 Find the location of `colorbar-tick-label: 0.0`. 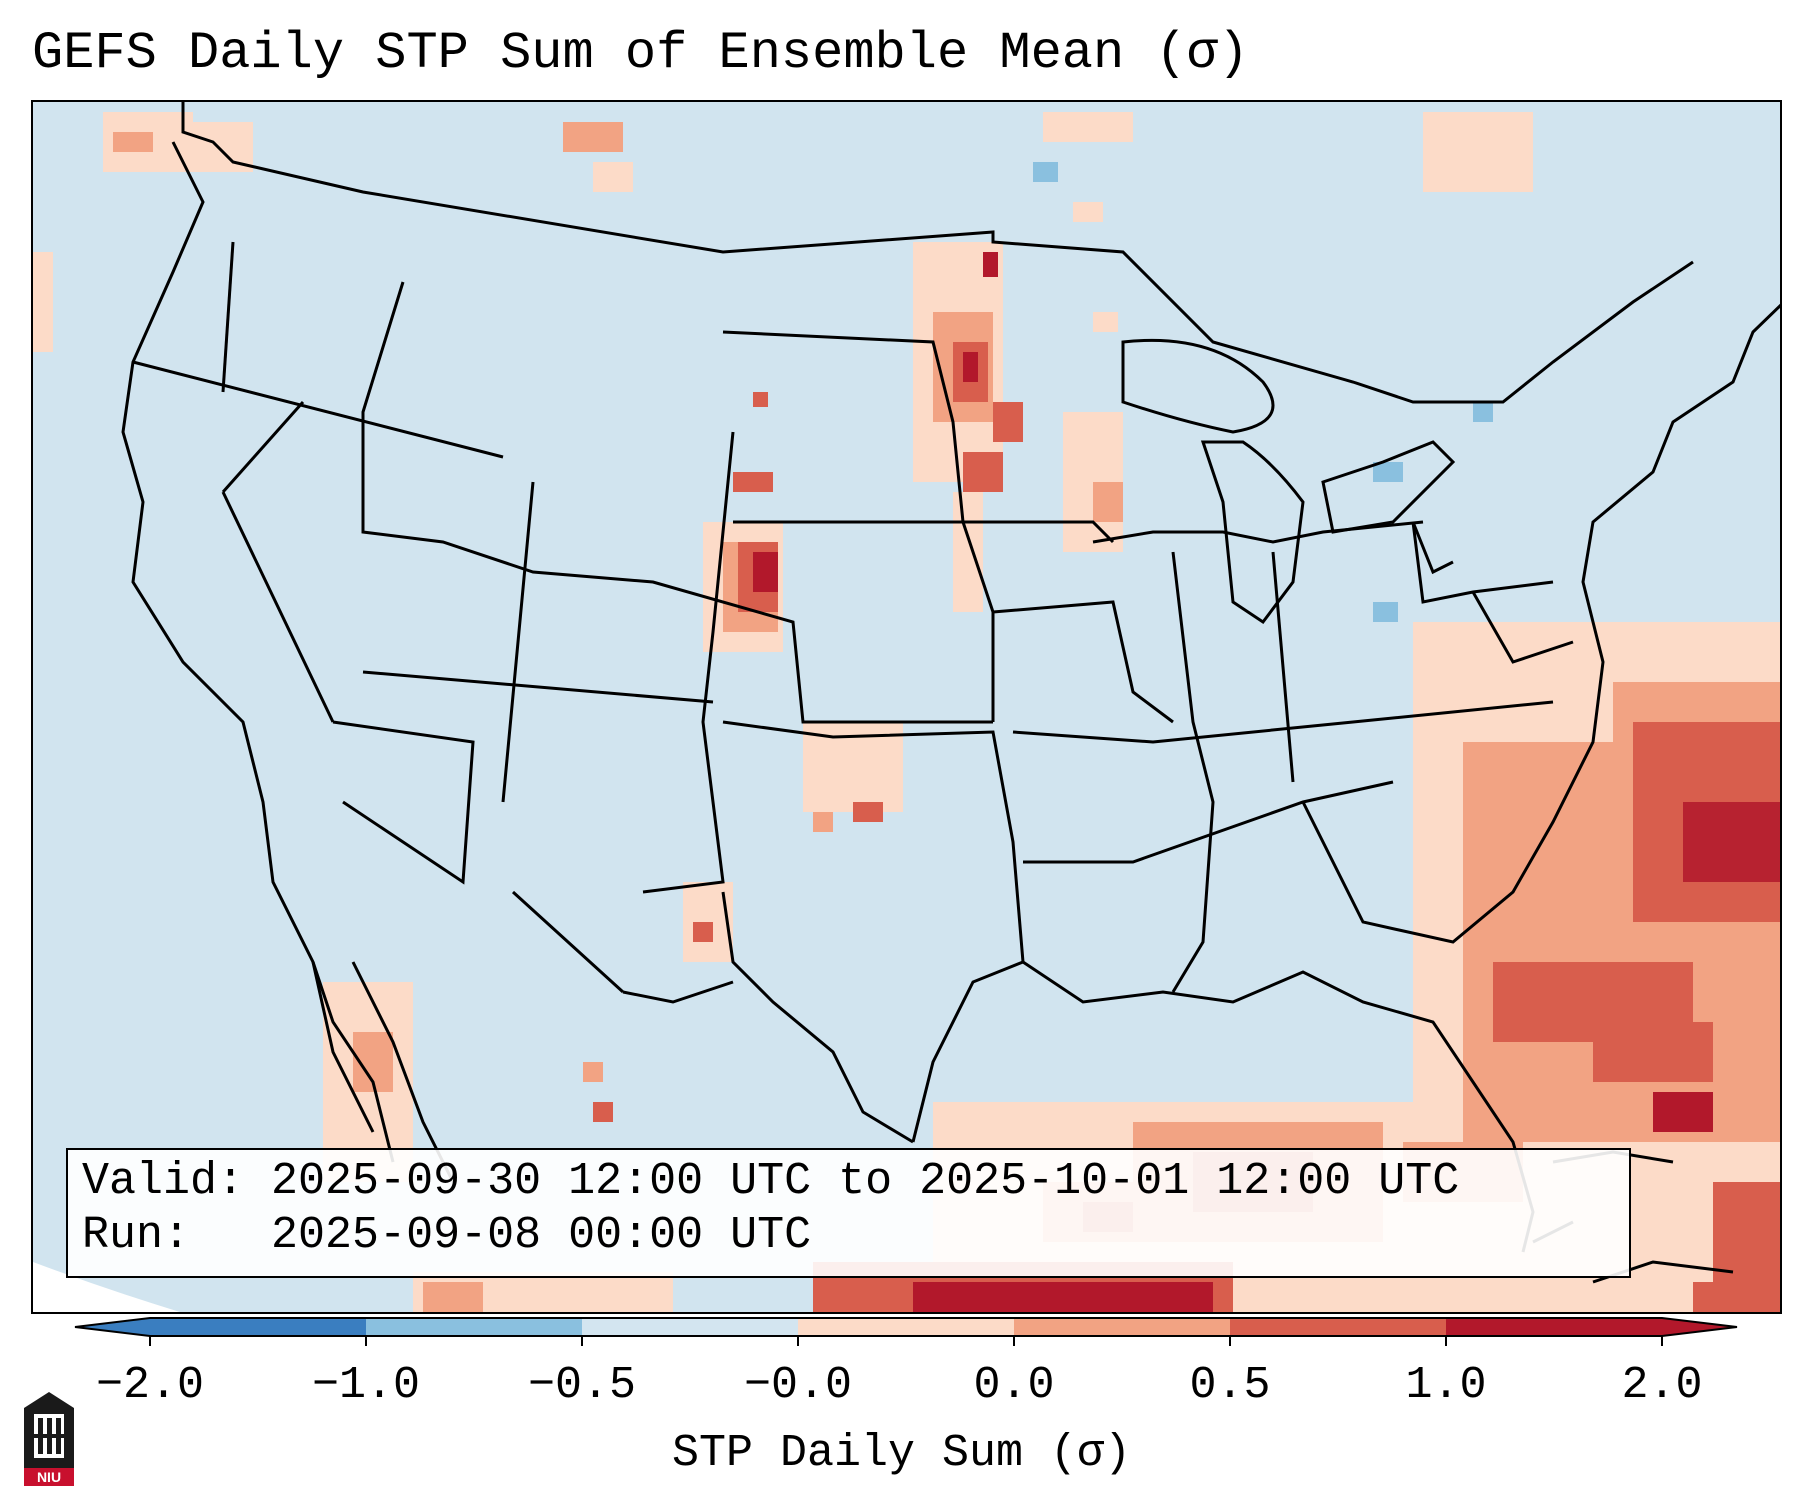

colorbar-tick-label: 0.0 is located at coordinates (1014, 1385).